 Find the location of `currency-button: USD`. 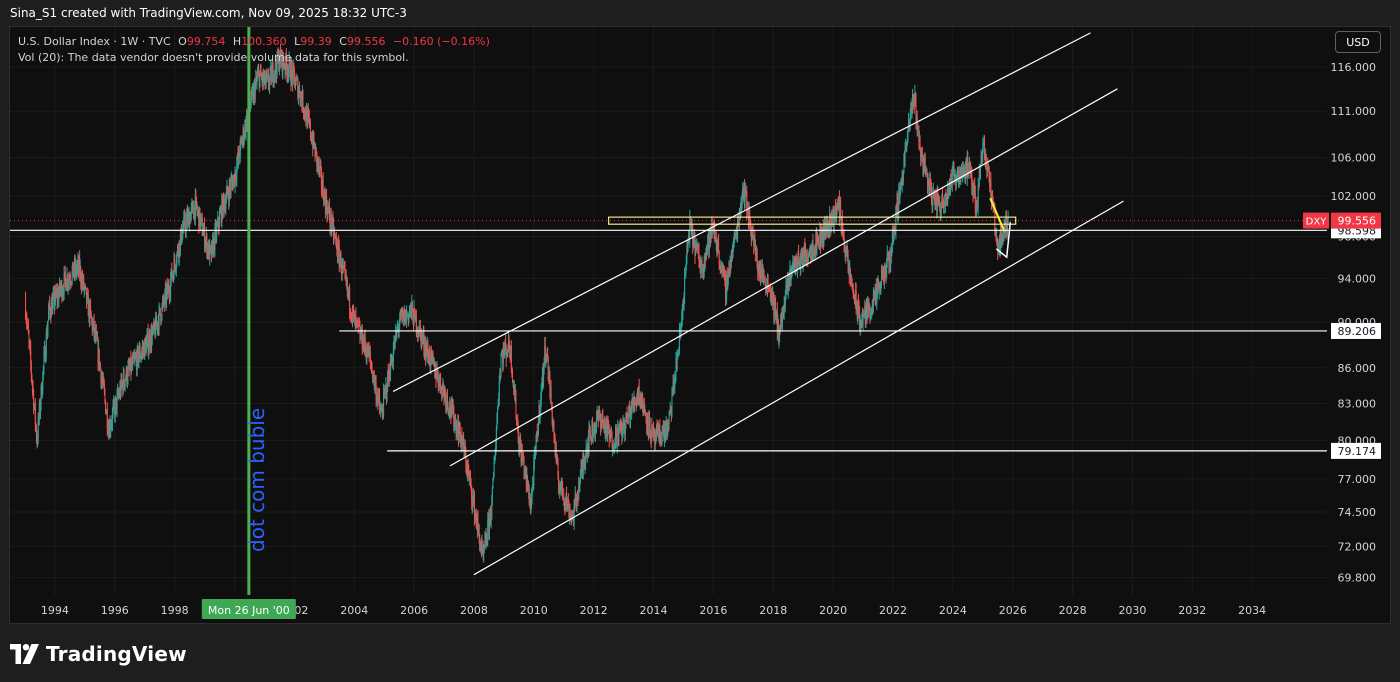

currency-button: USD is located at coordinates (1358, 42).